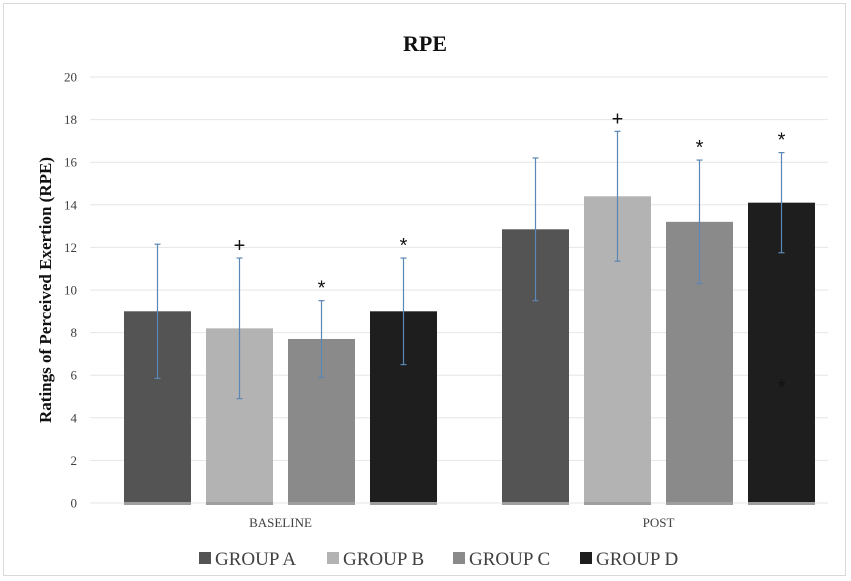 This screenshot has width=851, height=581. What do you see at coordinates (383, 559) in the screenshot?
I see `legend-label: GROUP B` at bounding box center [383, 559].